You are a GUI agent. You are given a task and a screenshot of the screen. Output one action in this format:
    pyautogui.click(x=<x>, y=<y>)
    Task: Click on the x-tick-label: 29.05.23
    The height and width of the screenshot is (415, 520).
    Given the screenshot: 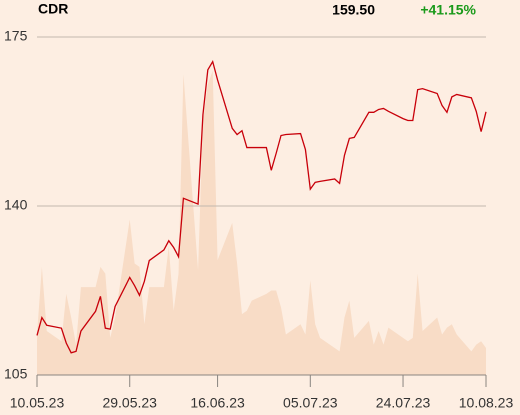 What is the action you would take?
    pyautogui.click(x=129, y=403)
    